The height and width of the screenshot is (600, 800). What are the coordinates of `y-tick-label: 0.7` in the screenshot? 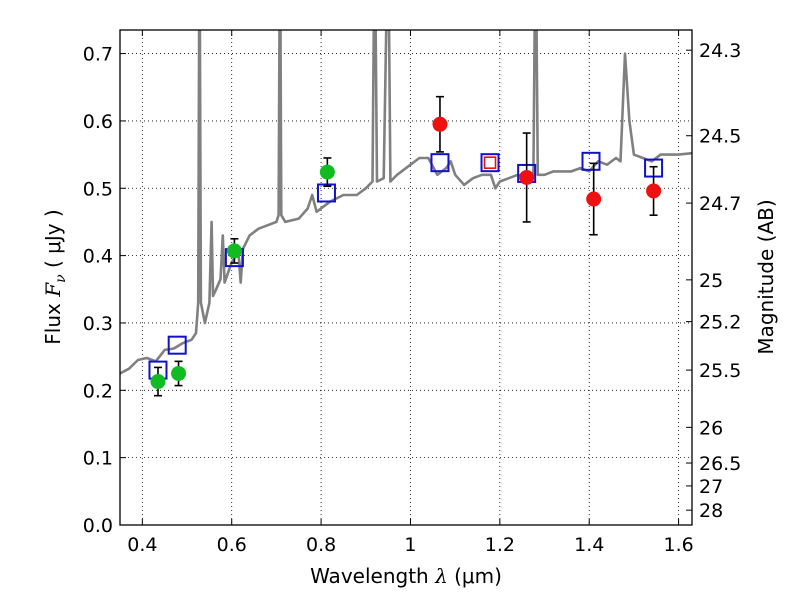 It's located at (98, 55).